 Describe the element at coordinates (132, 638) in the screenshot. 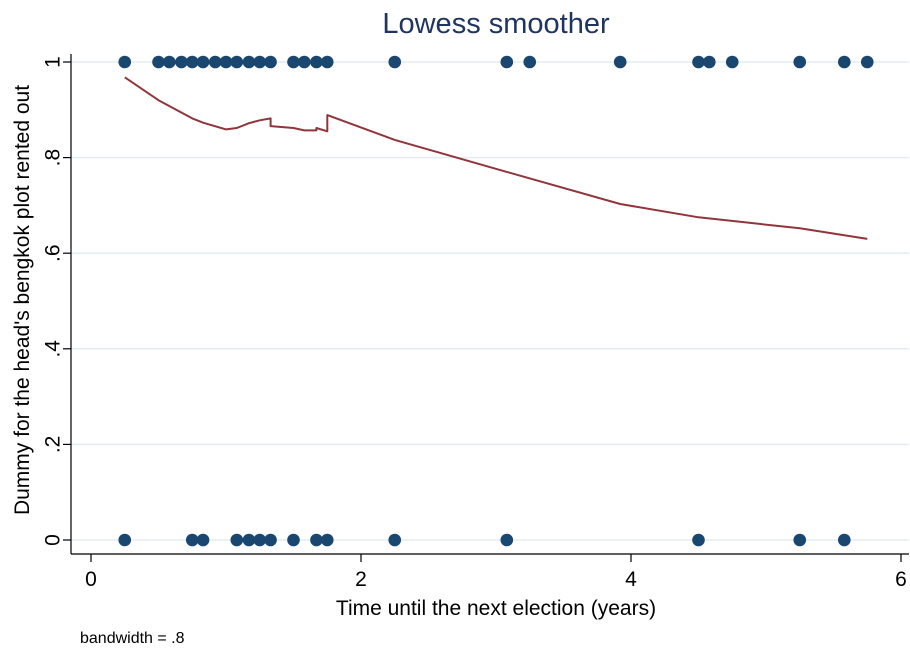

I see `bandwidth-note: bandwidth = .8` at that location.